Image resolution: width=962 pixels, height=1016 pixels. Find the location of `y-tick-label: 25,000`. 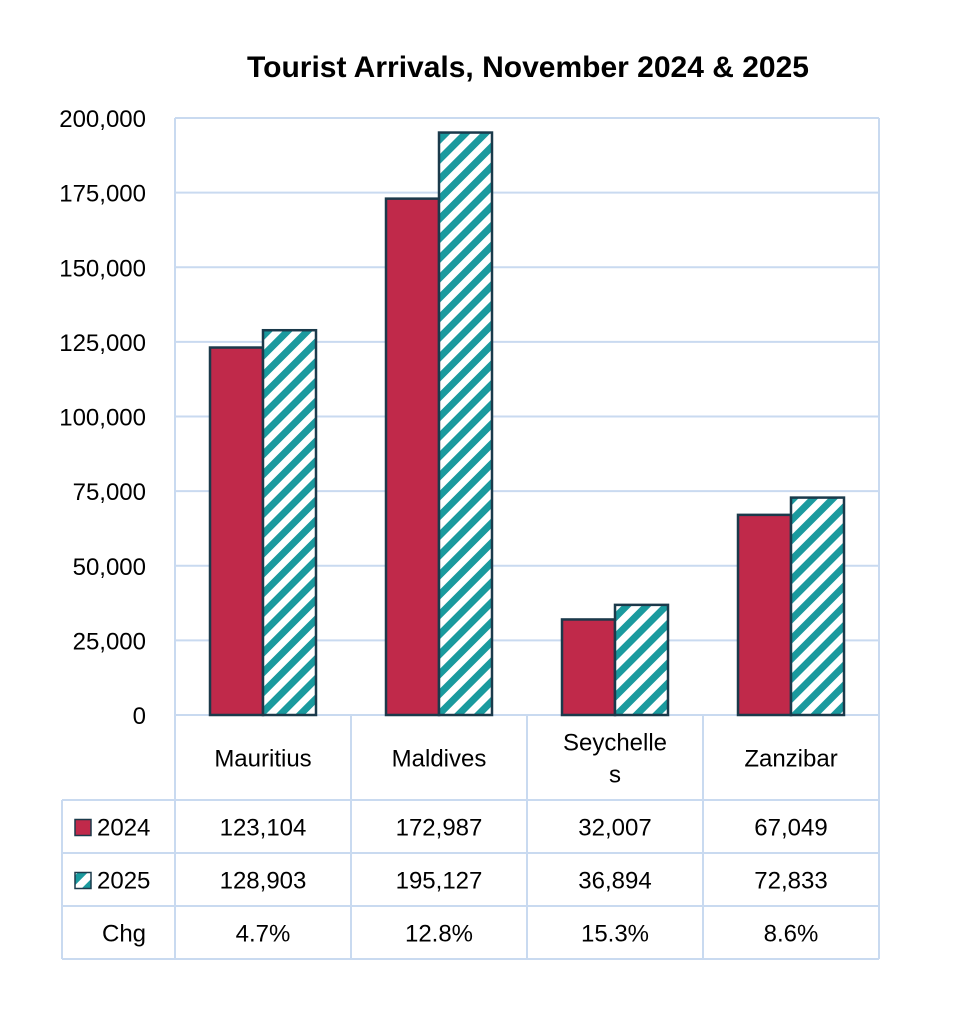

y-tick-label: 25,000 is located at coordinates (109, 641).